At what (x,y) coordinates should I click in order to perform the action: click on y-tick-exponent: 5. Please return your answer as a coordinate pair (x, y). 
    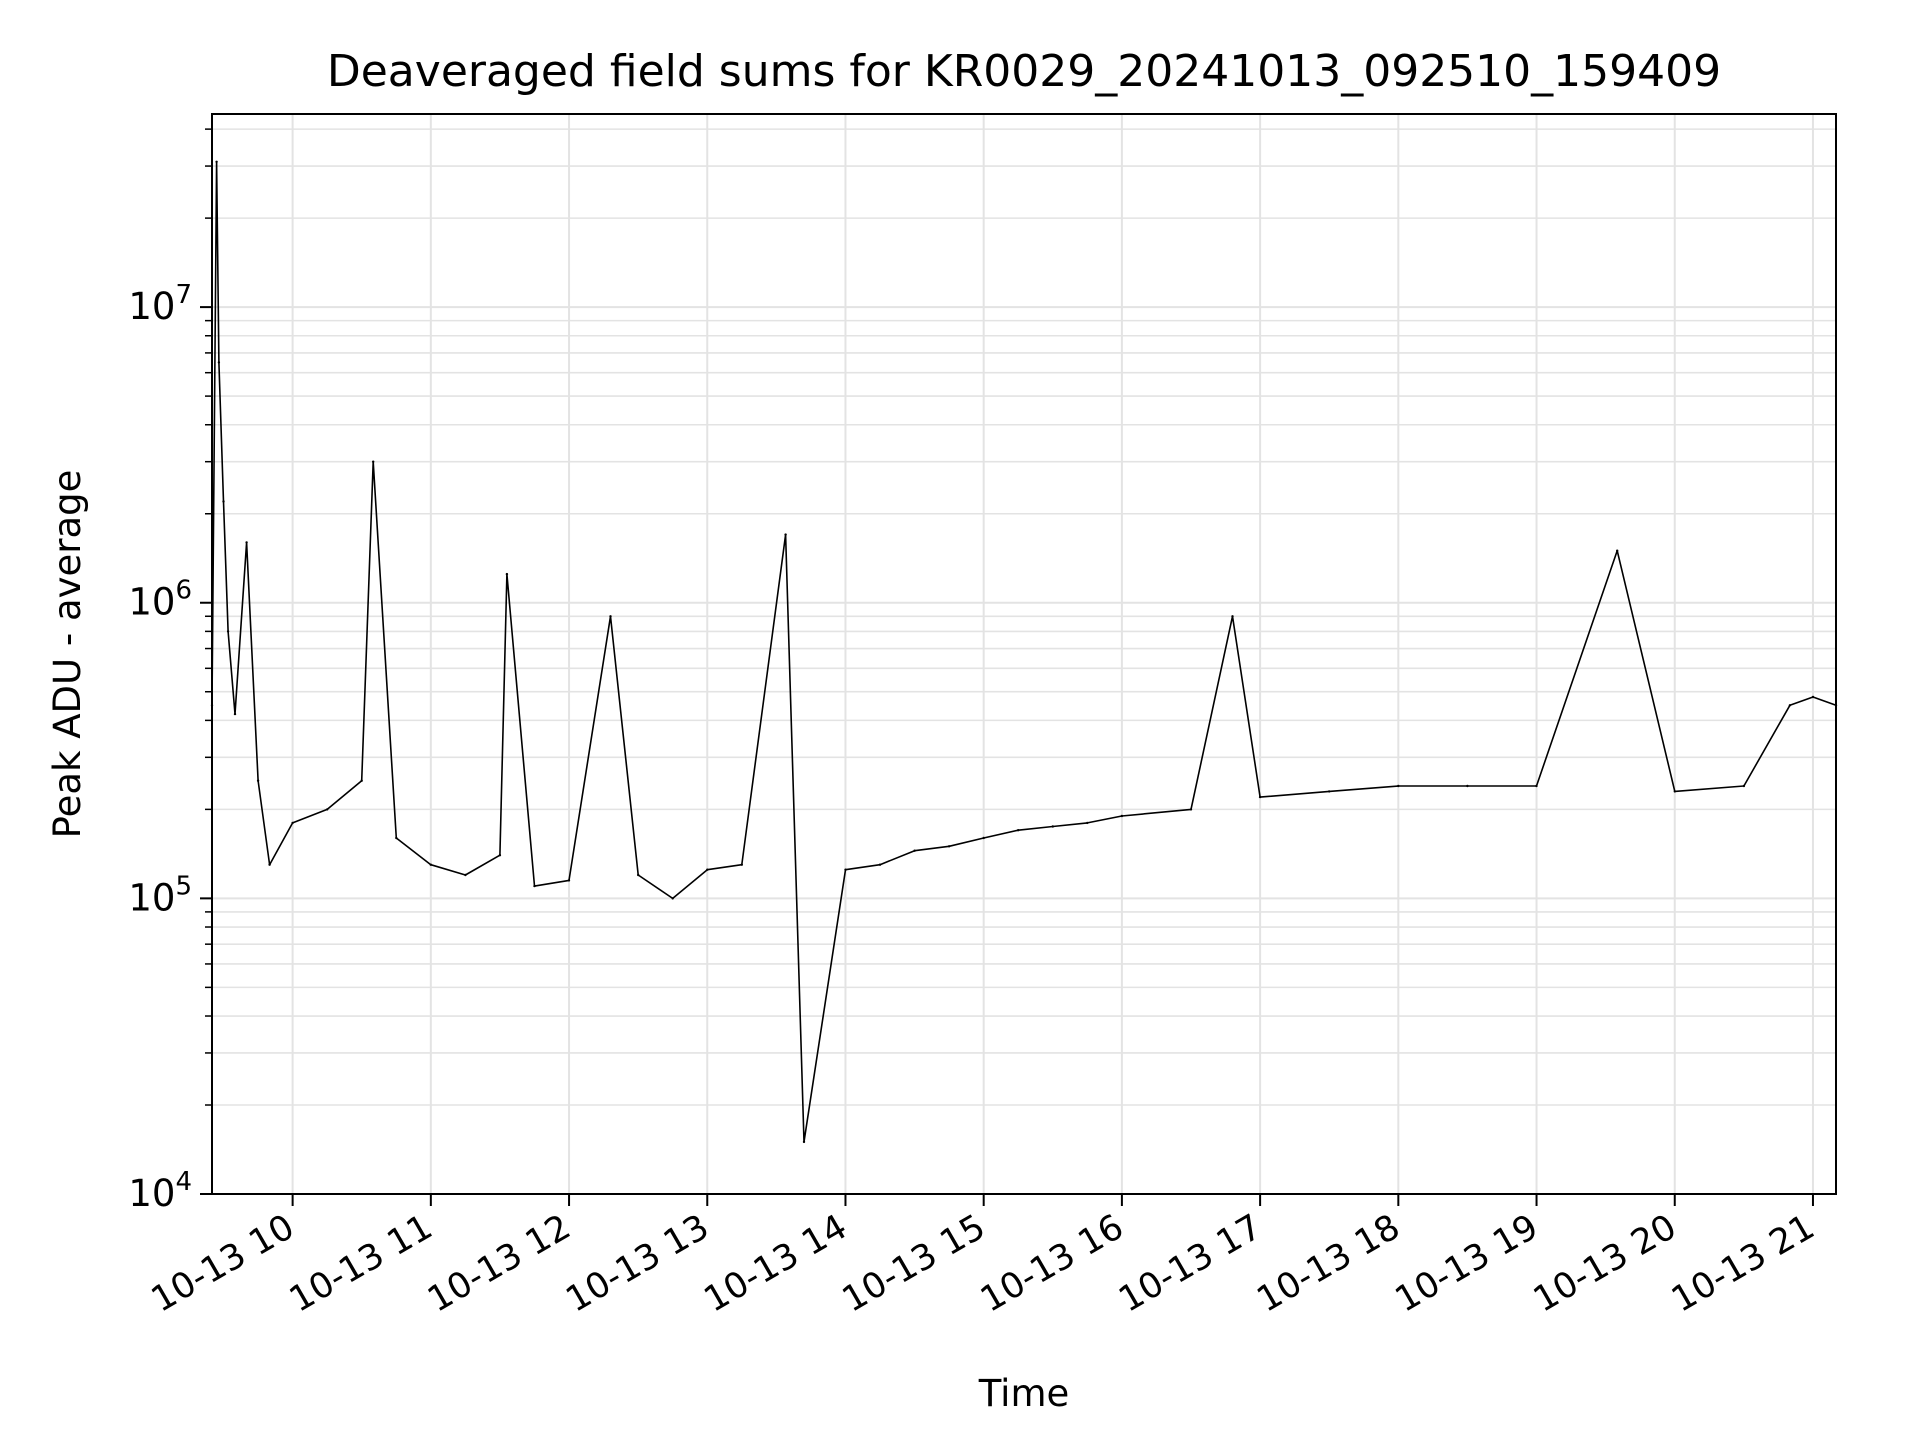
    Looking at the image, I should click on (183, 886).